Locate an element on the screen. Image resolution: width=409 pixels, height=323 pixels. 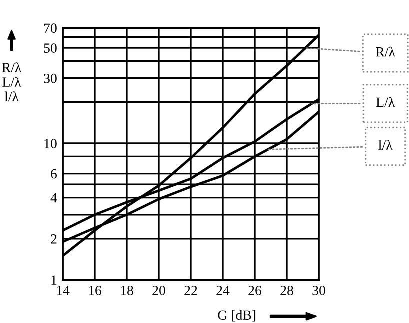
y-tick-label: 70 is located at coordinates (50, 29).